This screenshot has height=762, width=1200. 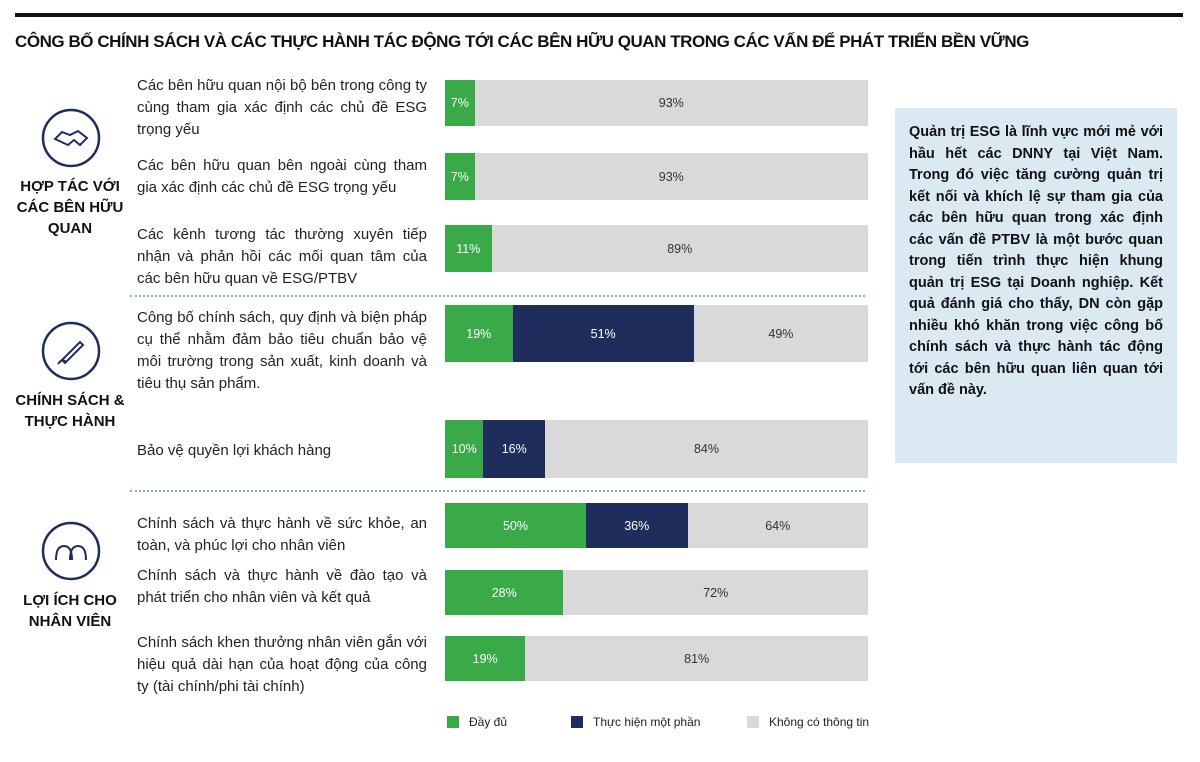 I want to click on value-label: 16%, so click(x=514, y=449).